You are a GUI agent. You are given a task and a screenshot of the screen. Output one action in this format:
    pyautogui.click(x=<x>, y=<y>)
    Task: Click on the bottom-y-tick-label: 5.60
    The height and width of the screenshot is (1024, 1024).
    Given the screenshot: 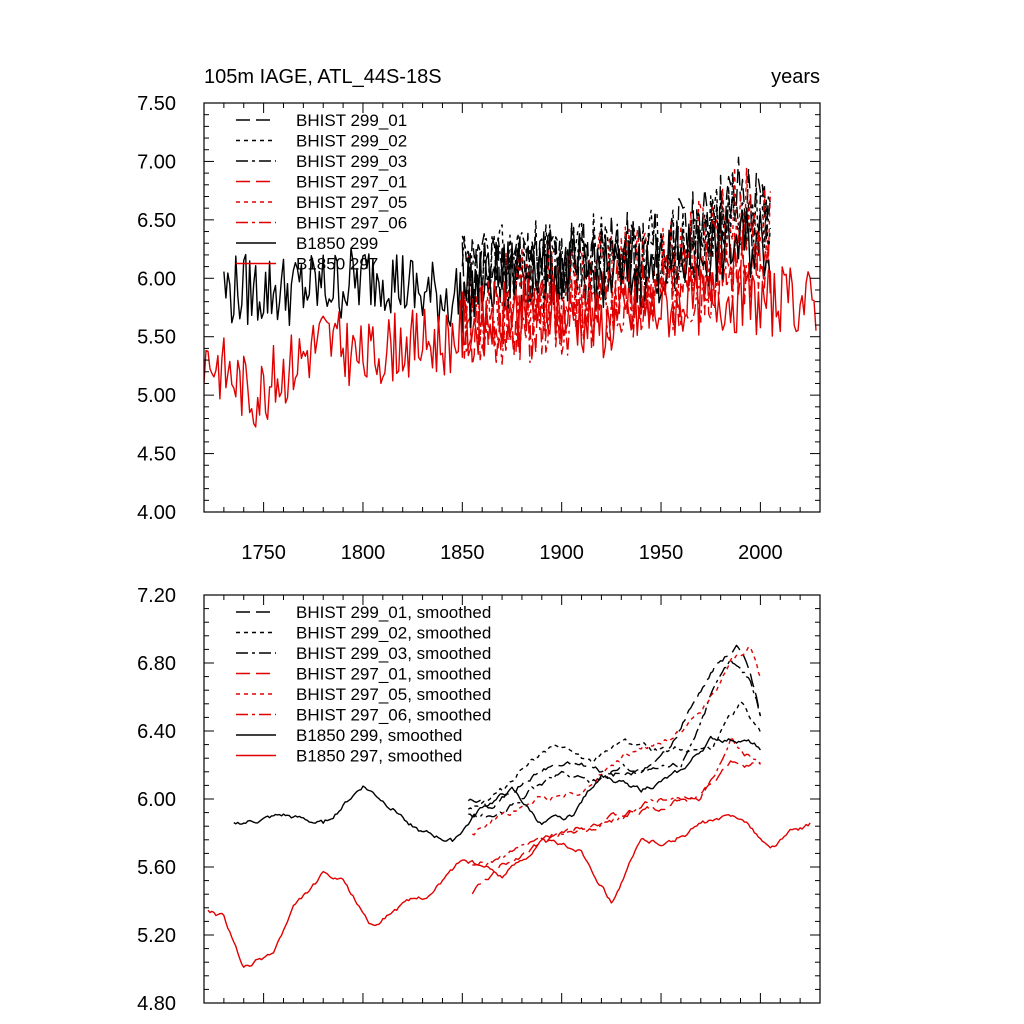 What is the action you would take?
    pyautogui.click(x=156, y=868)
    